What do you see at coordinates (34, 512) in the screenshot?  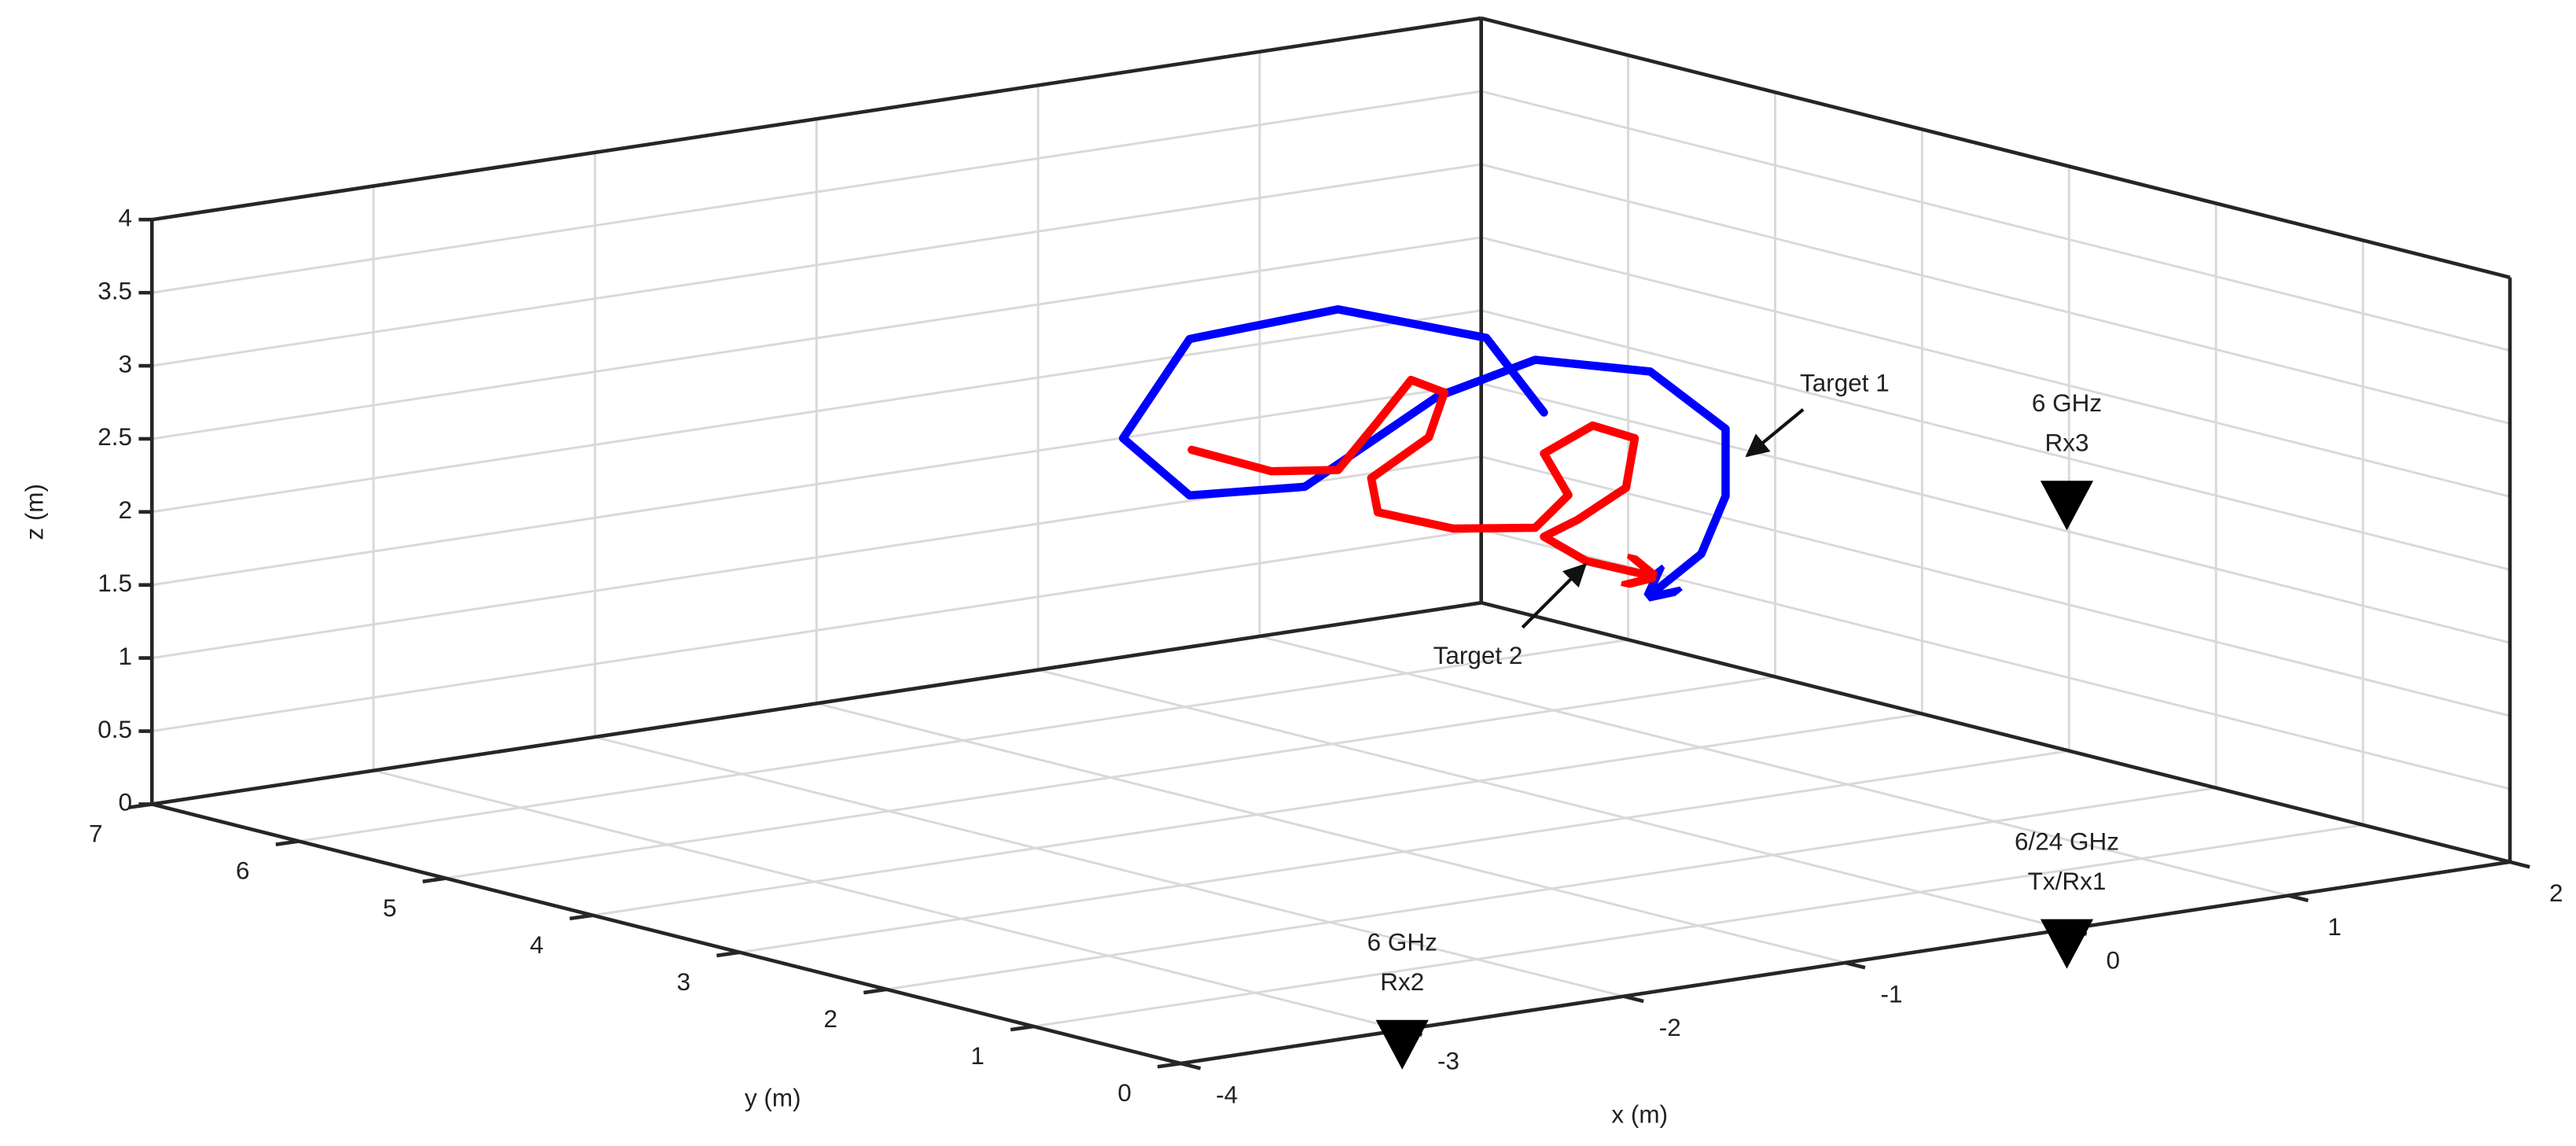 I see `z-axis-label: z (m)` at bounding box center [34, 512].